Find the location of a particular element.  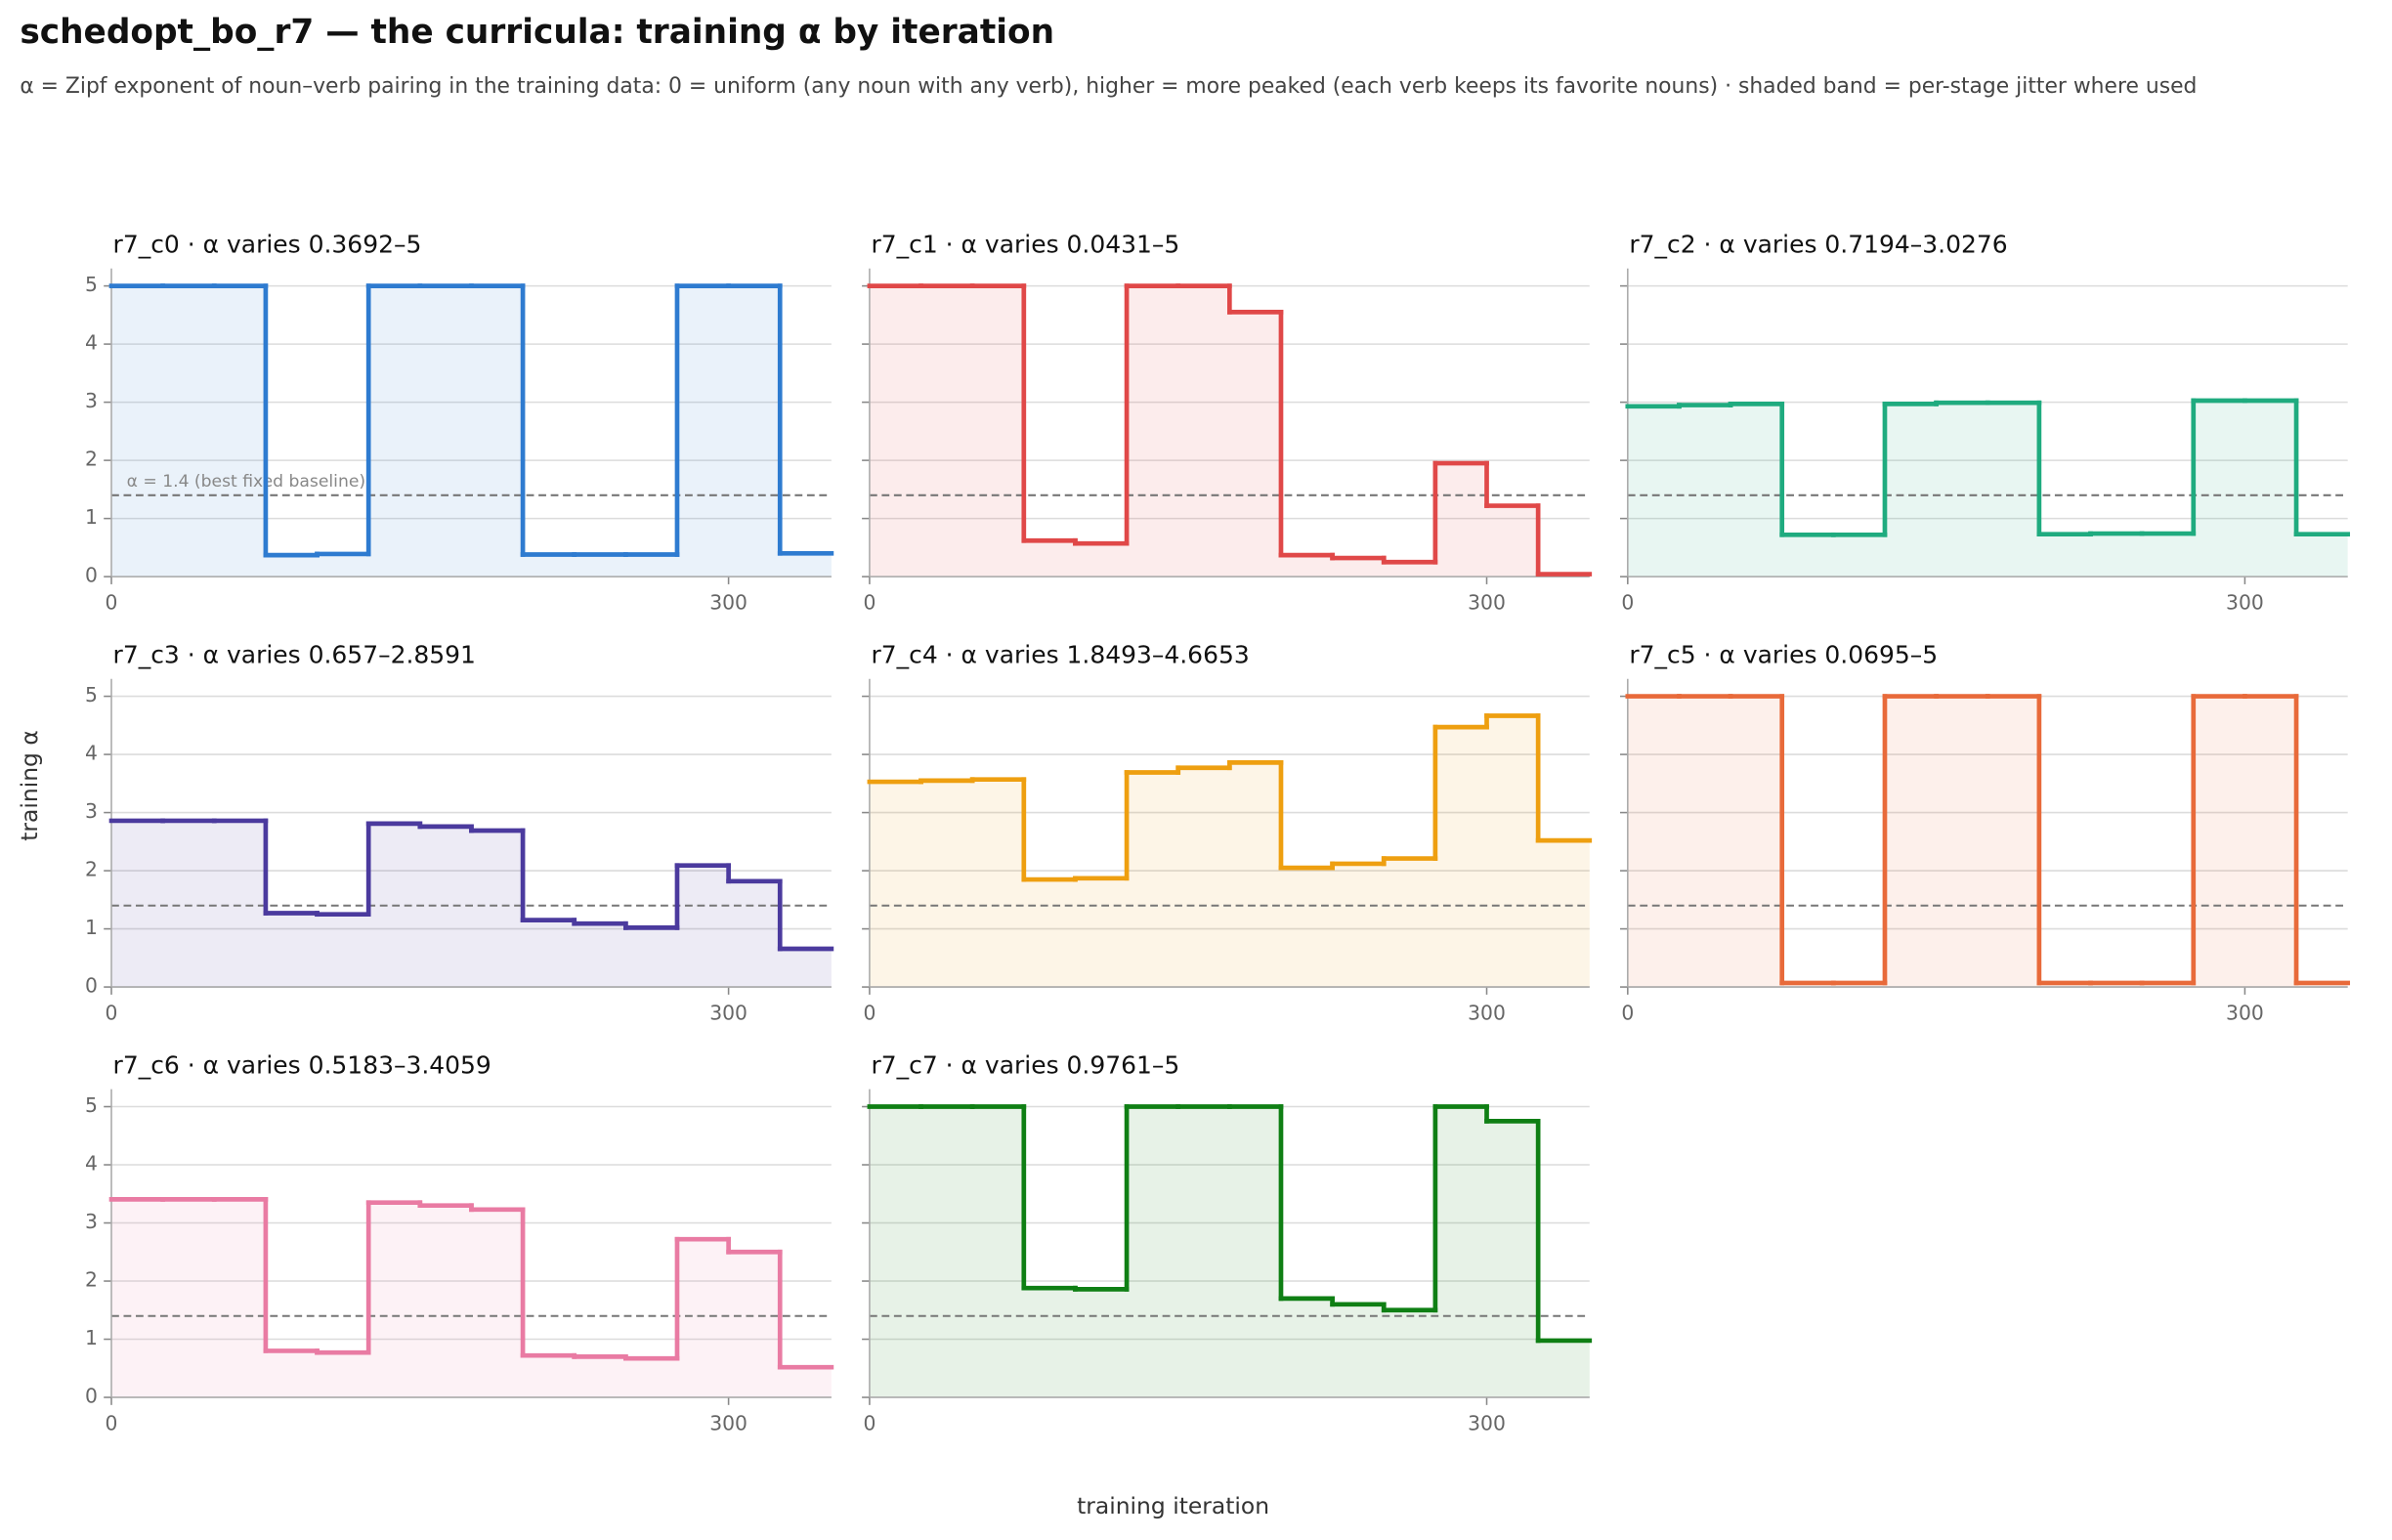

panel-title: r7_c4 · α varies 1.8493–4.6653 is located at coordinates (1060, 654).